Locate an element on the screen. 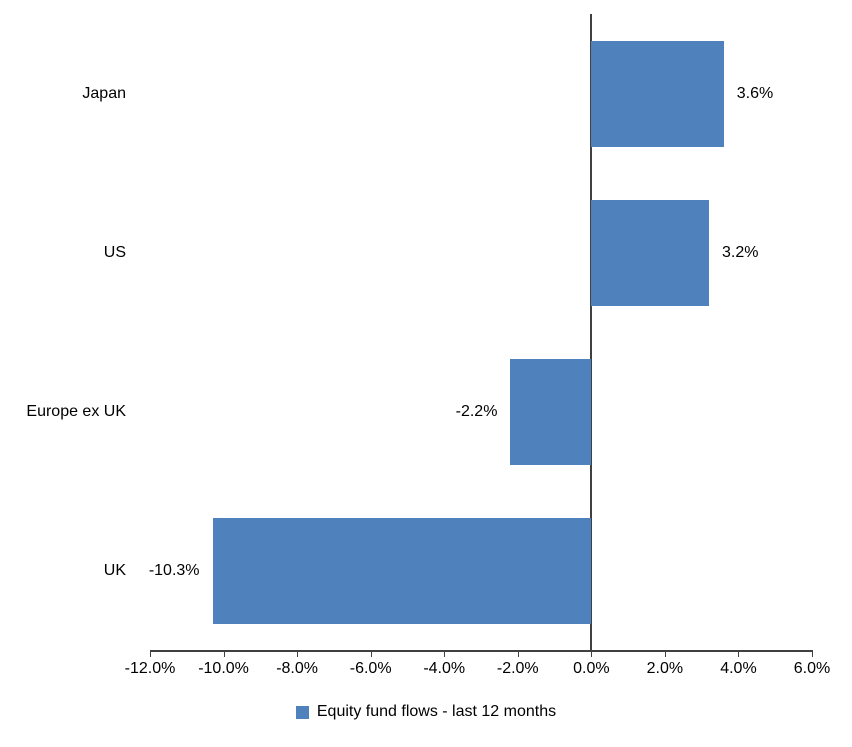 The image size is (852, 747). x-axis-tick-label: -8.0% is located at coordinates (297, 668).